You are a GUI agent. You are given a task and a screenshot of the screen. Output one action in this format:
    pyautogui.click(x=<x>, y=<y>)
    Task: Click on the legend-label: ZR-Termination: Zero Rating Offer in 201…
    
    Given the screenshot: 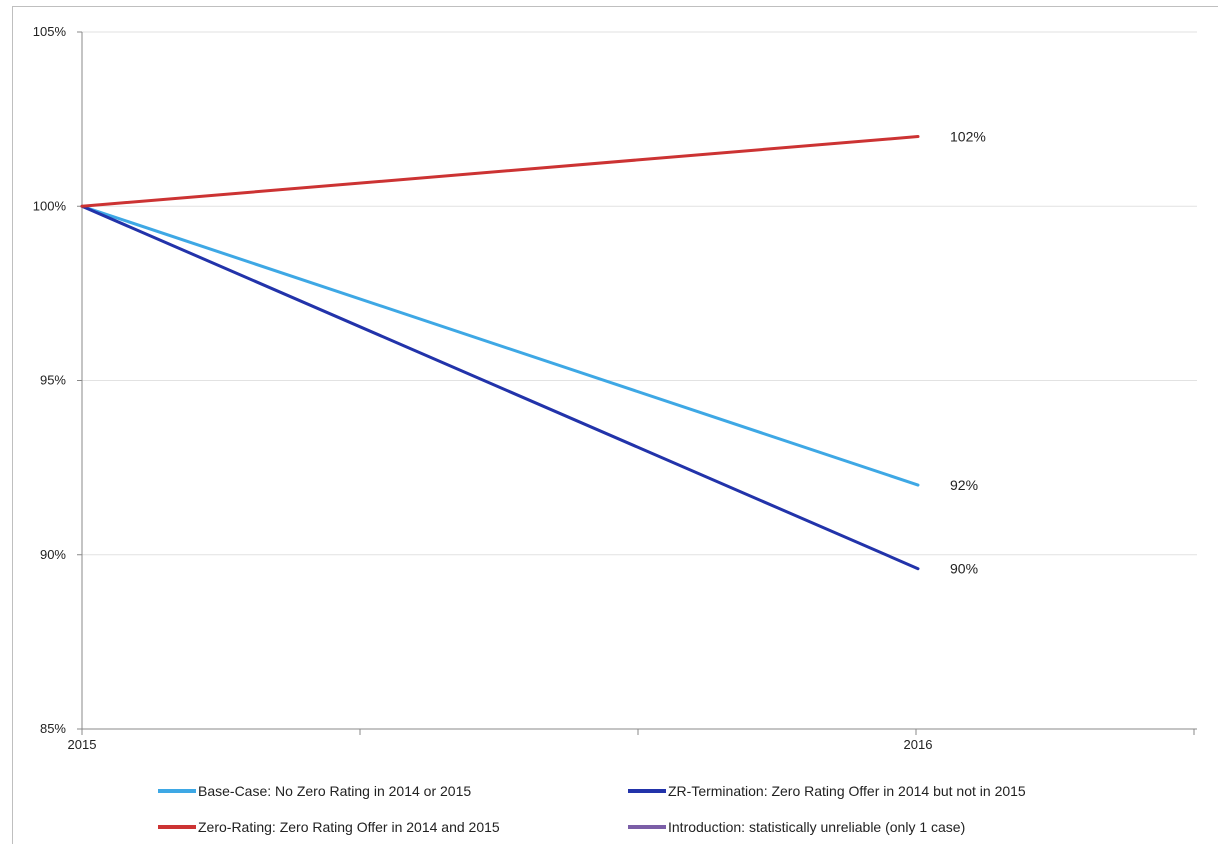 What is the action you would take?
    pyautogui.click(x=847, y=791)
    